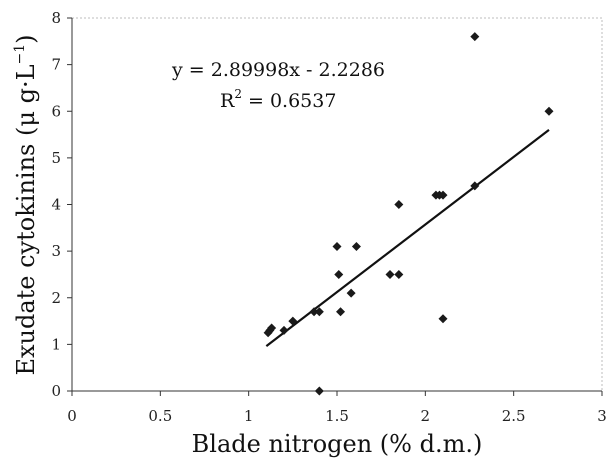 This screenshot has width=611, height=464. I want to click on x-tick-label: 1.5, so click(337, 416).